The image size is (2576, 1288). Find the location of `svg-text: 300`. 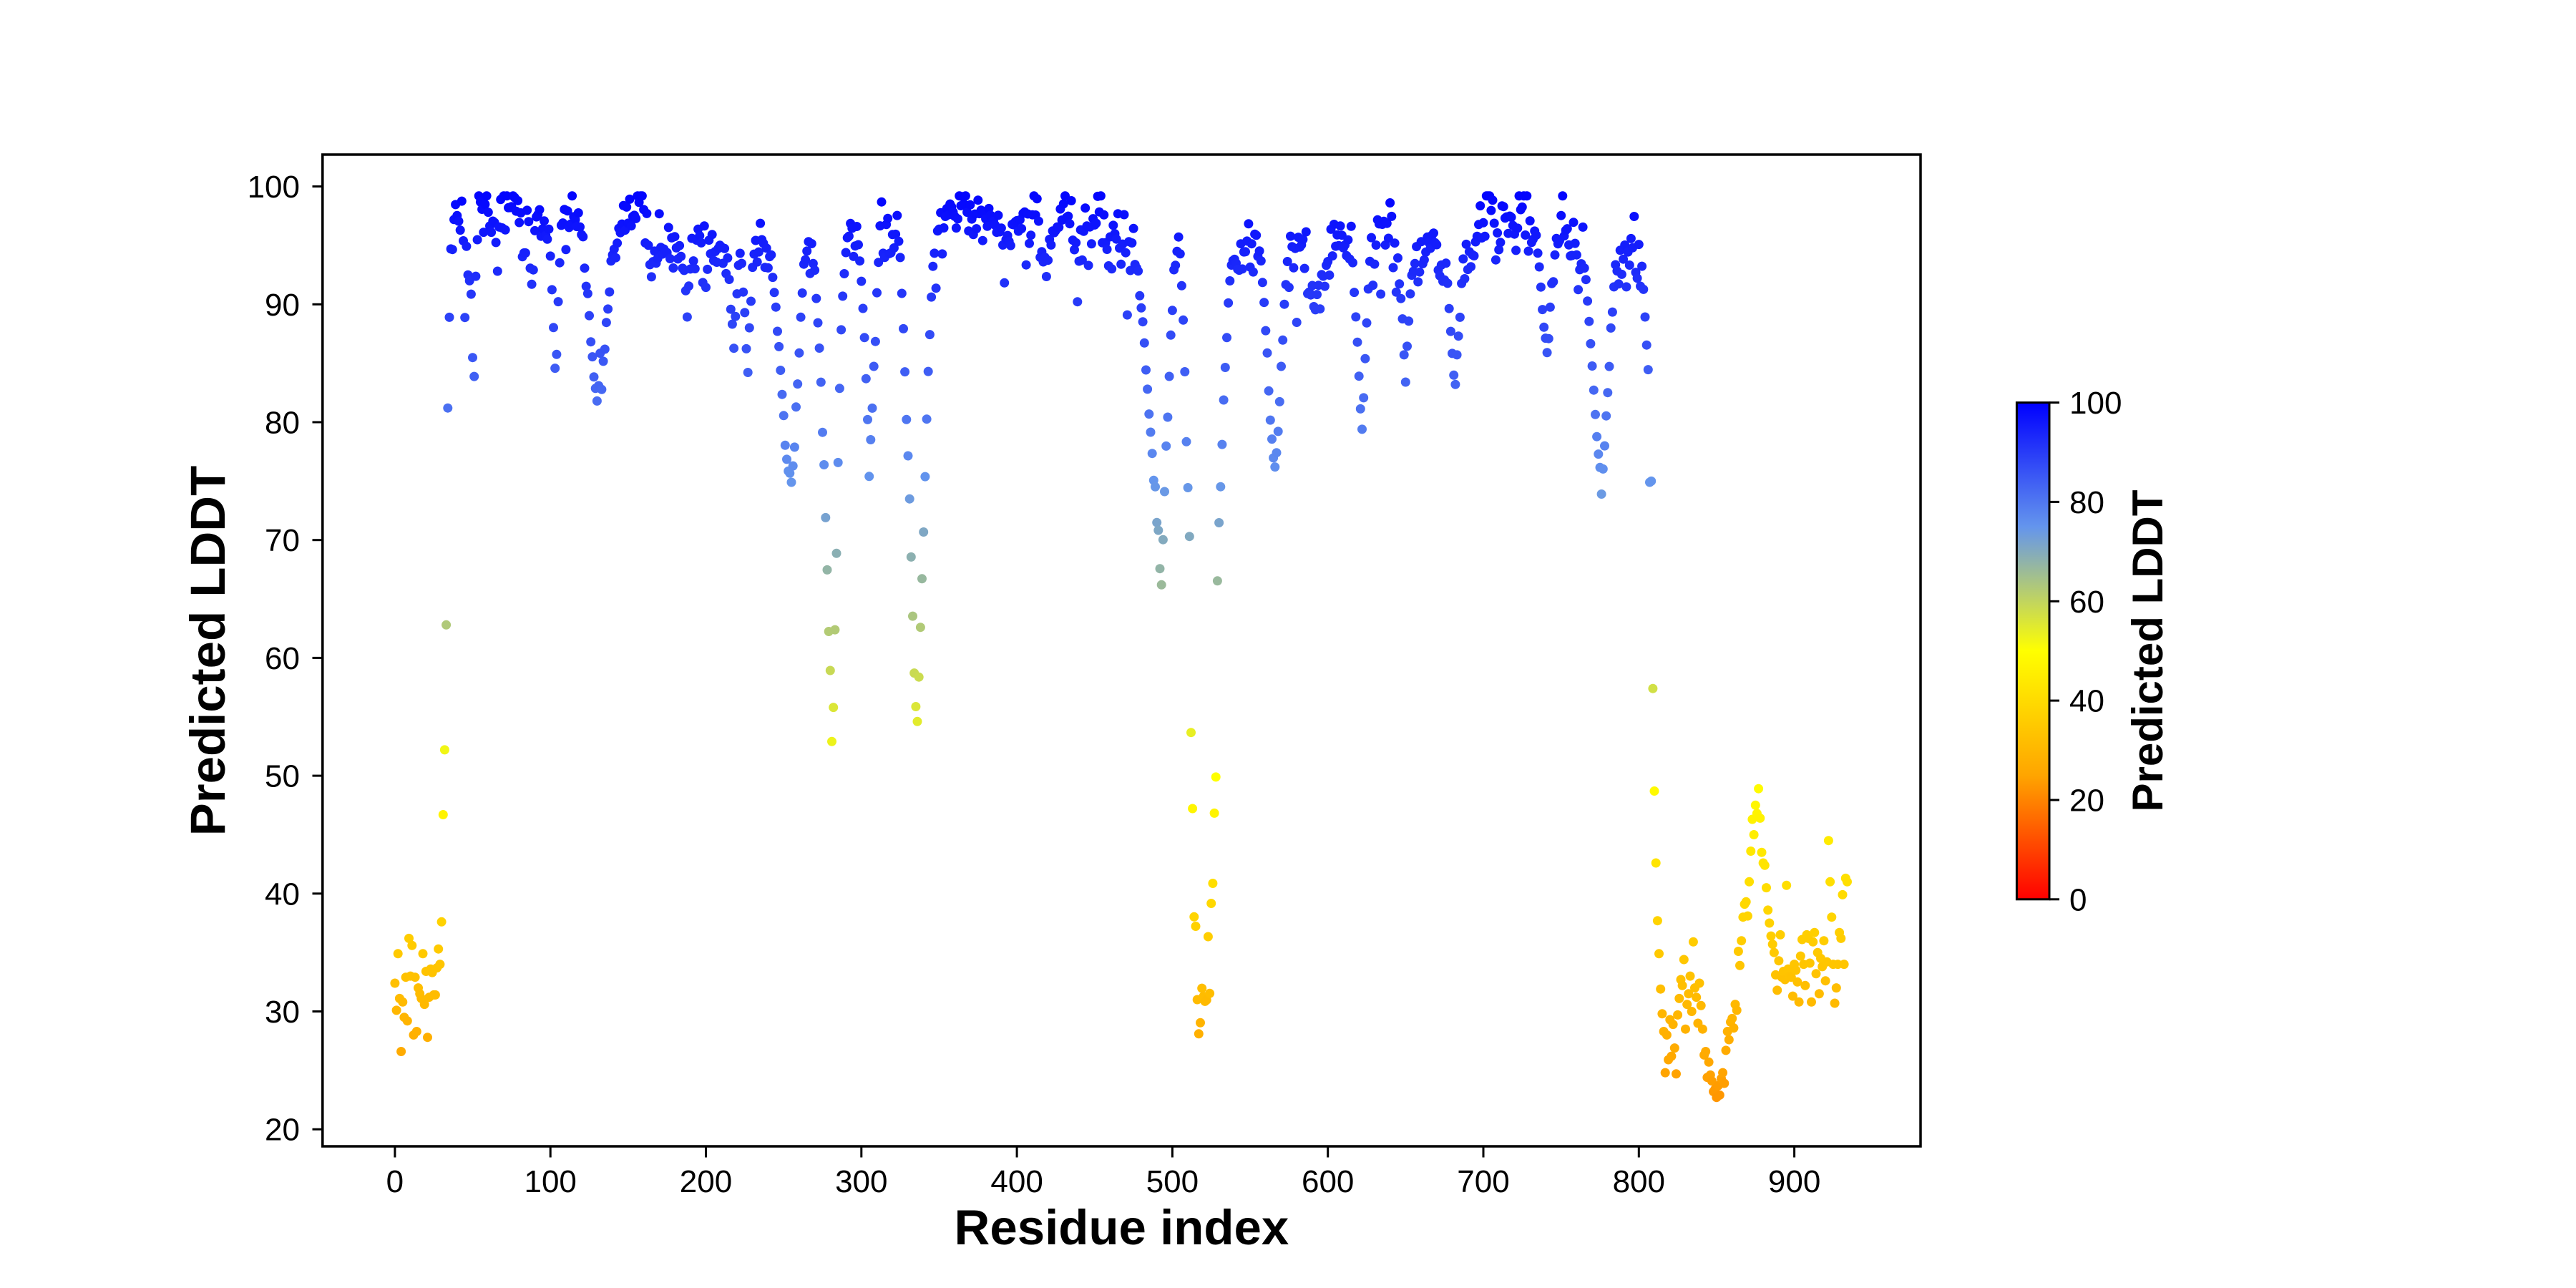

svg-text: 300 is located at coordinates (861, 1181).